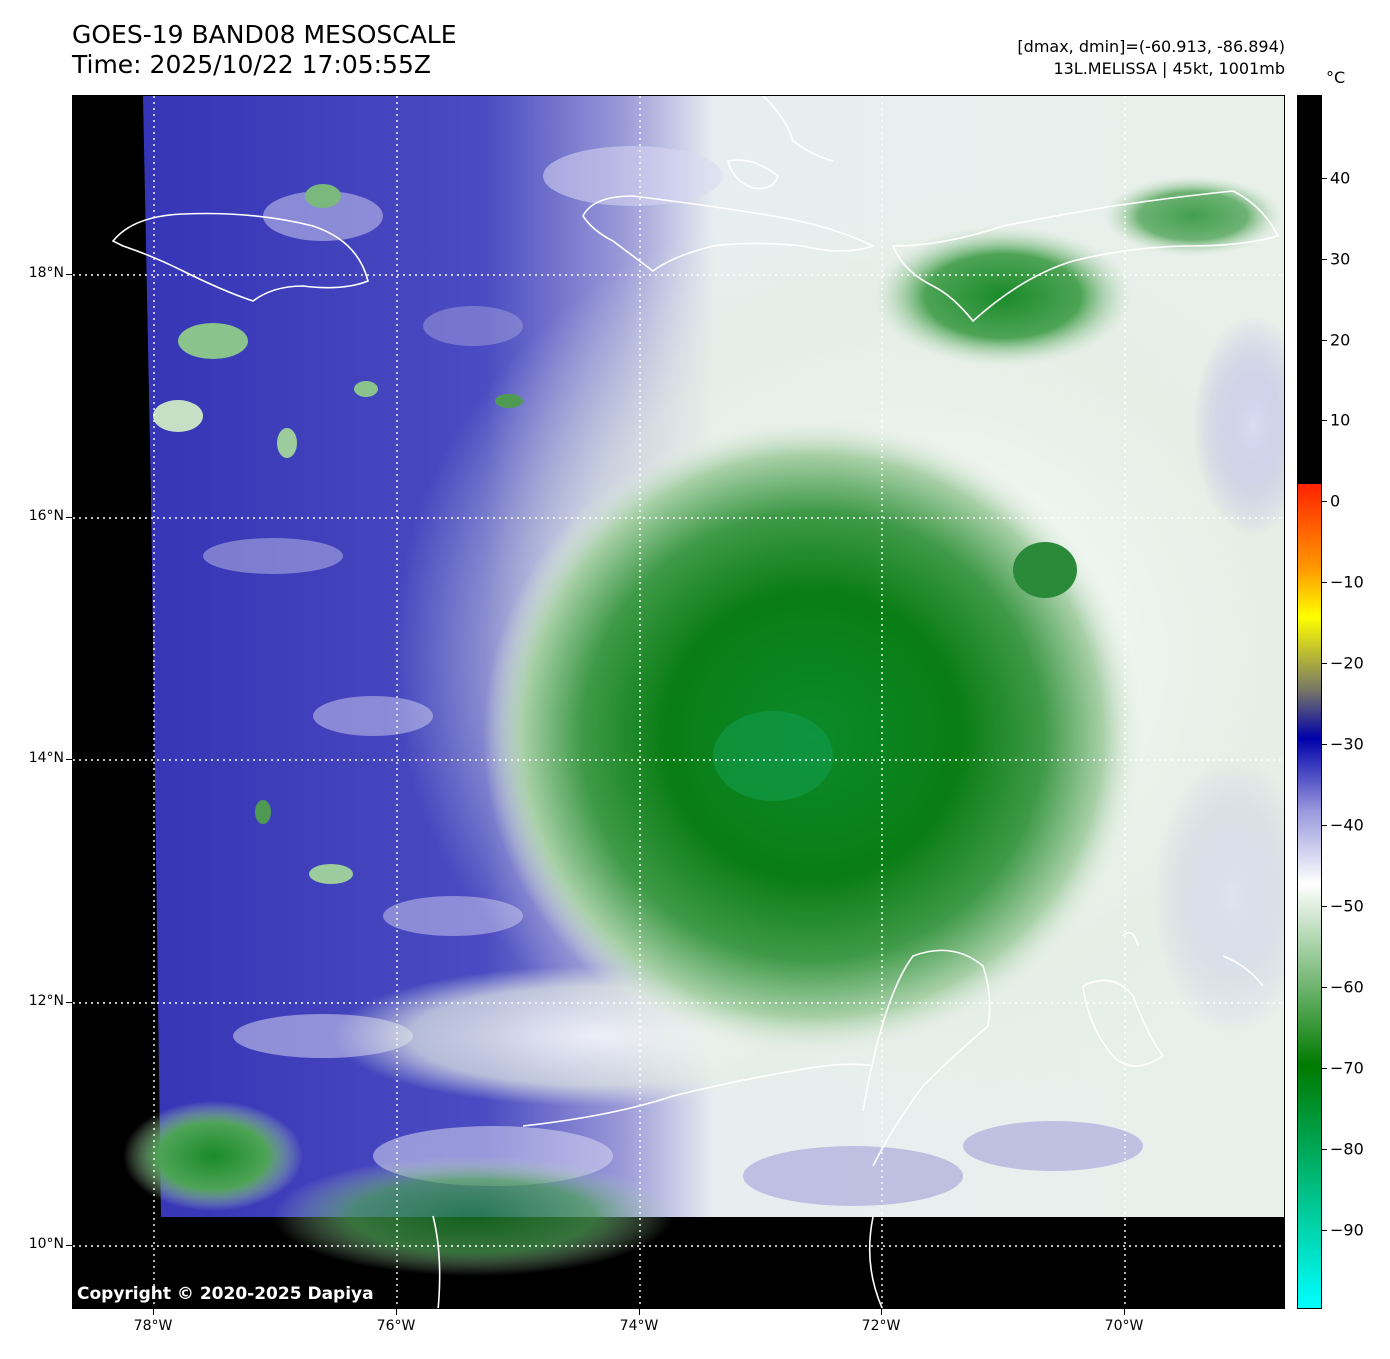 The height and width of the screenshot is (1359, 1390). I want to click on colorbar-tick-10: 10, so click(1340, 420).